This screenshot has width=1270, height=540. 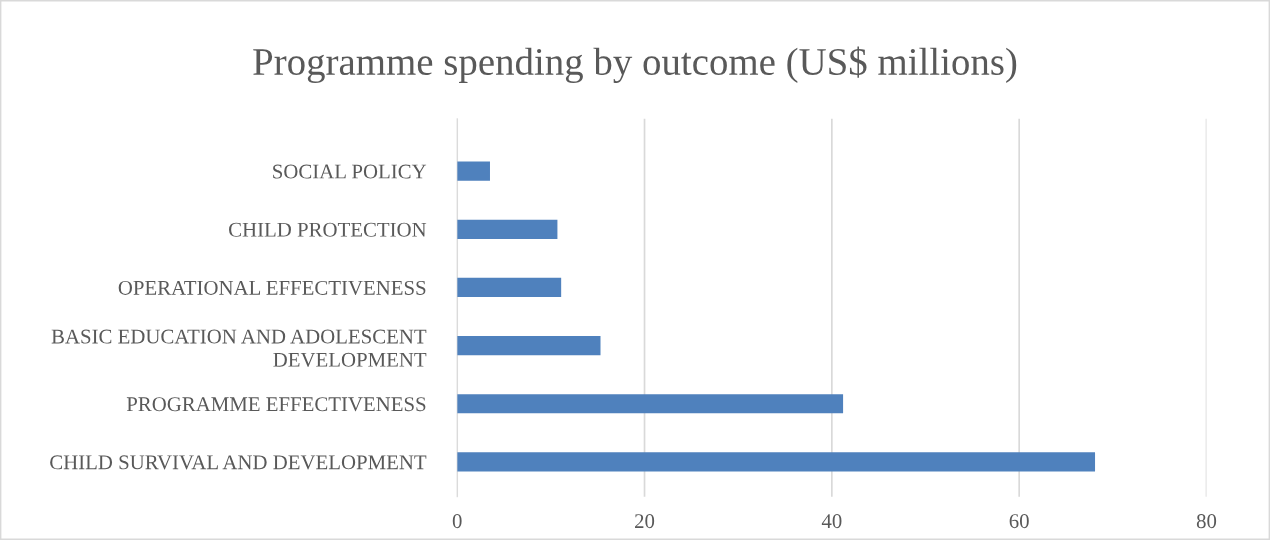 I want to click on y-tick-label: SOCIAL POLICY, so click(x=350, y=171).